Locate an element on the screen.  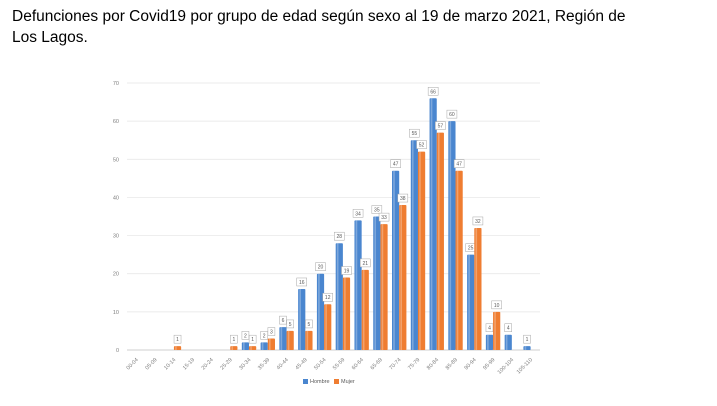
data-label: 10 is located at coordinates (497, 306).